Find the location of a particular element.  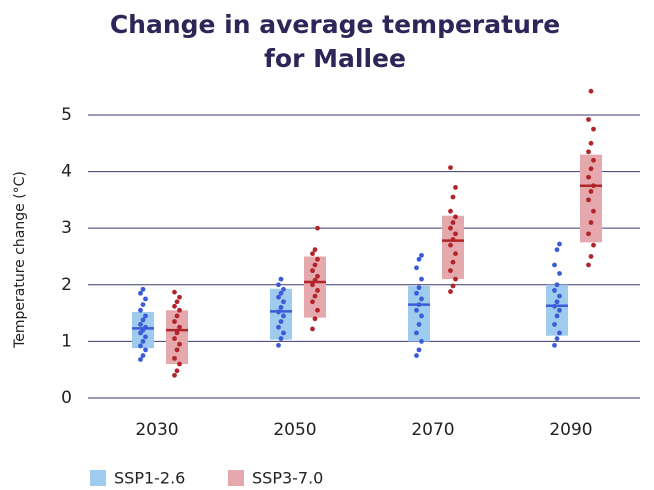

y-axis-label: Temperature change (°C) is located at coordinates (20, 260).